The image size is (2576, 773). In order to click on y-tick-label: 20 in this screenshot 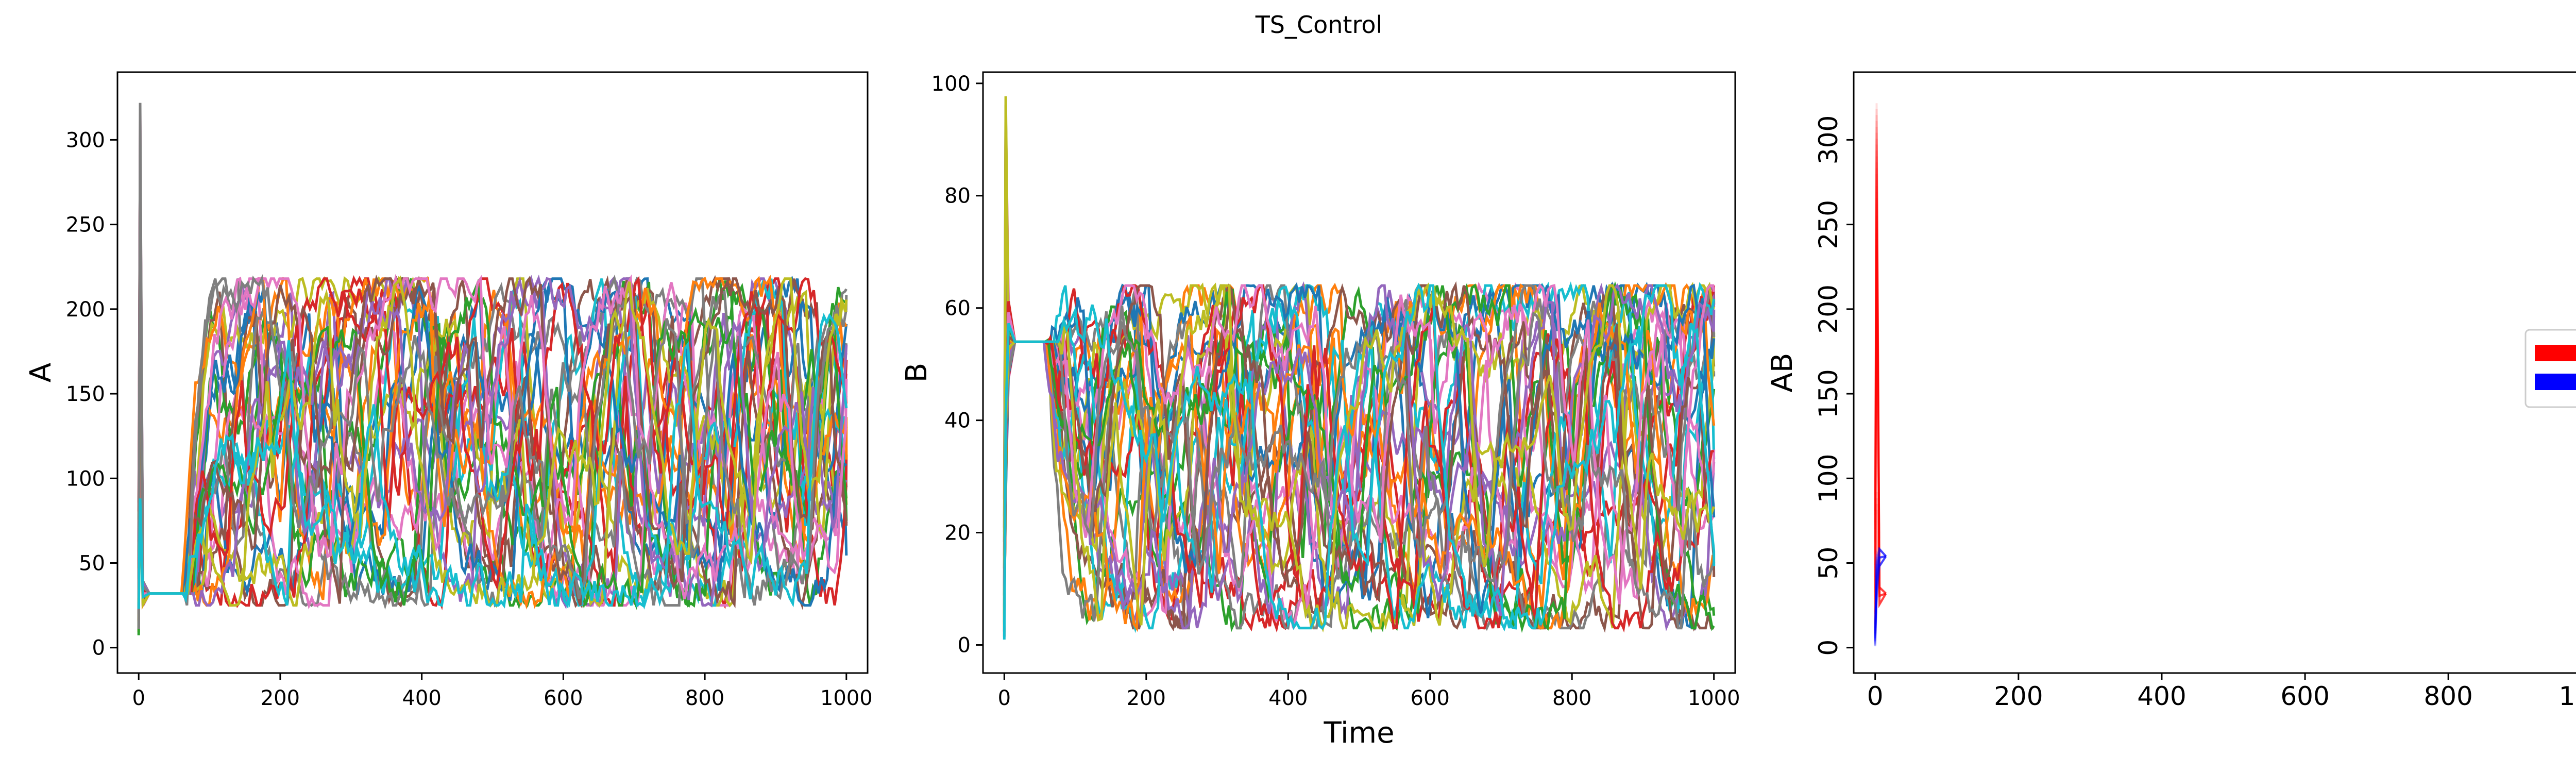, I will do `click(957, 533)`.